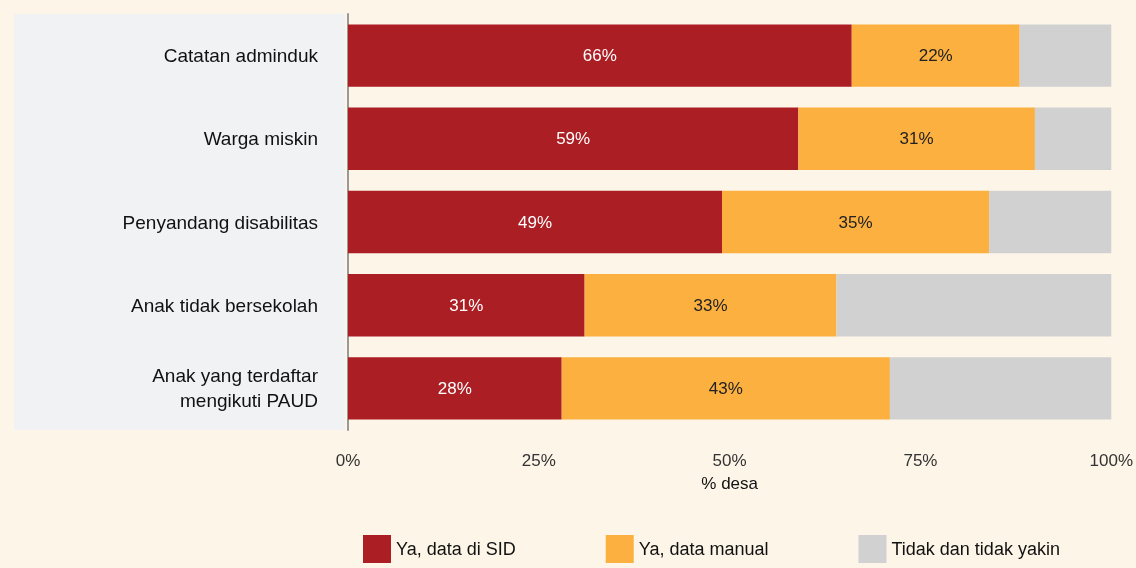 The image size is (1136, 568). What do you see at coordinates (703, 549) in the screenshot?
I see `legend-label: Ya, data manual` at bounding box center [703, 549].